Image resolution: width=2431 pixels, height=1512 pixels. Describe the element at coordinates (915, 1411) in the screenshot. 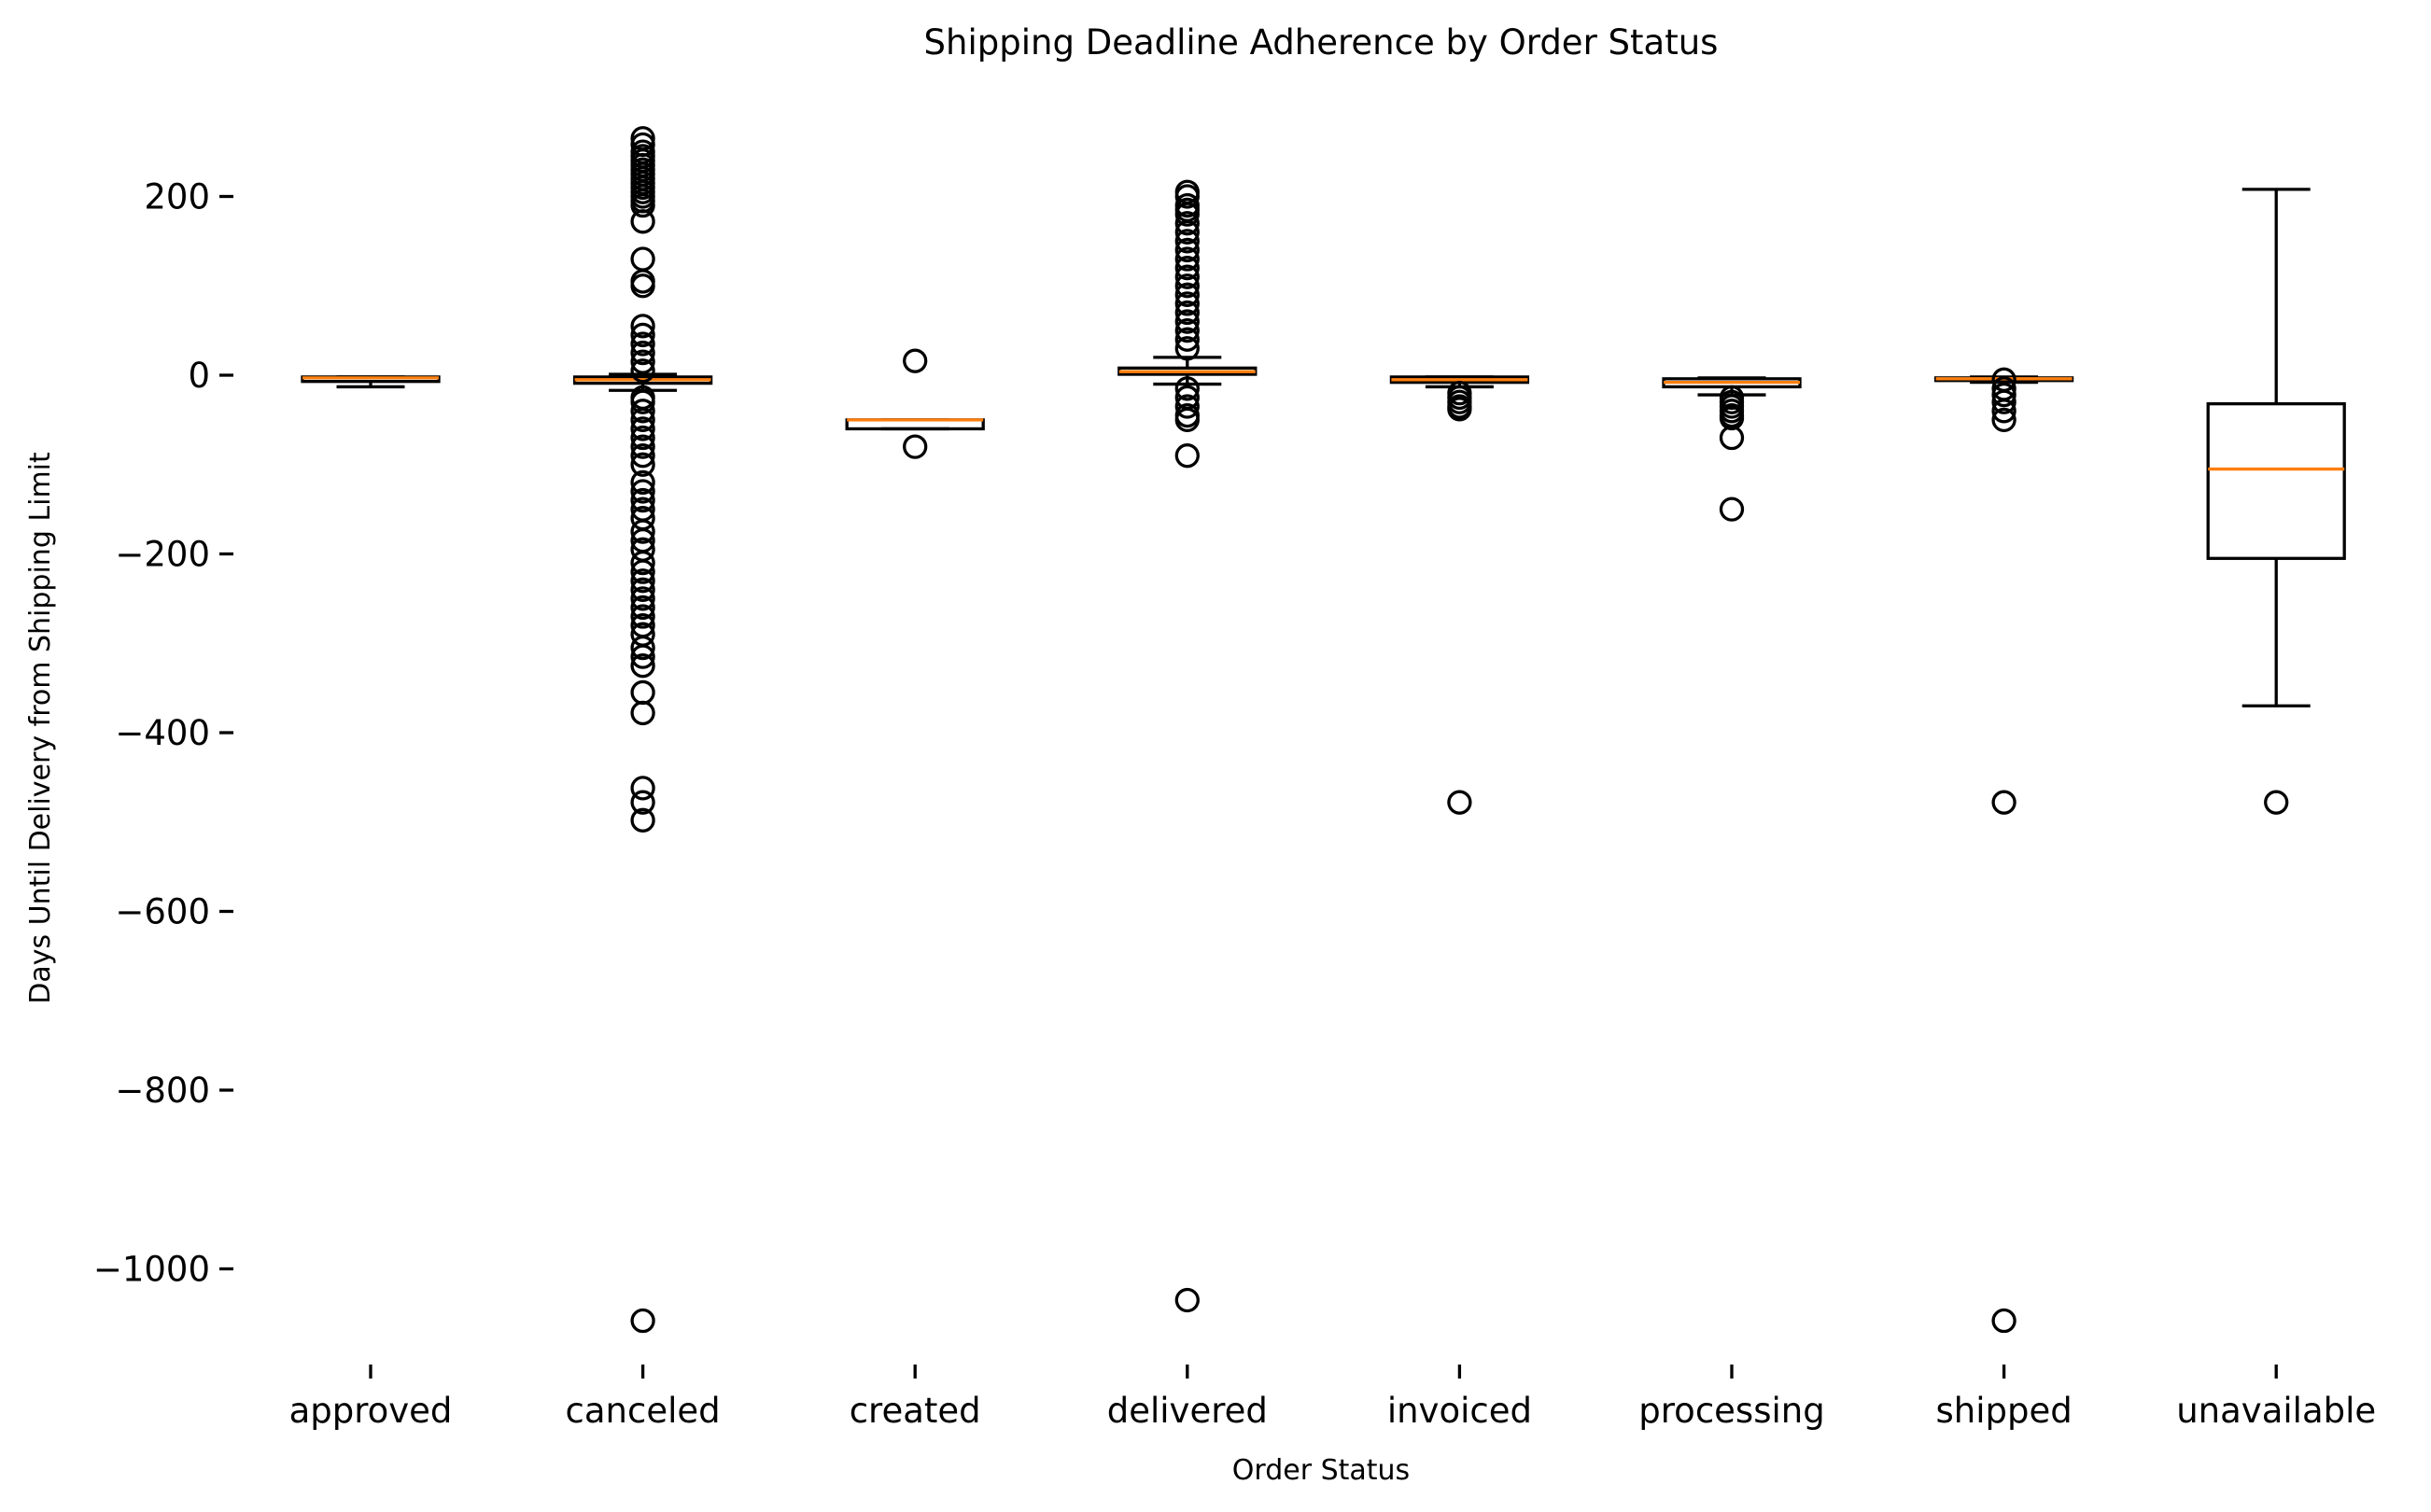

I see `x-tick-label: created` at that location.